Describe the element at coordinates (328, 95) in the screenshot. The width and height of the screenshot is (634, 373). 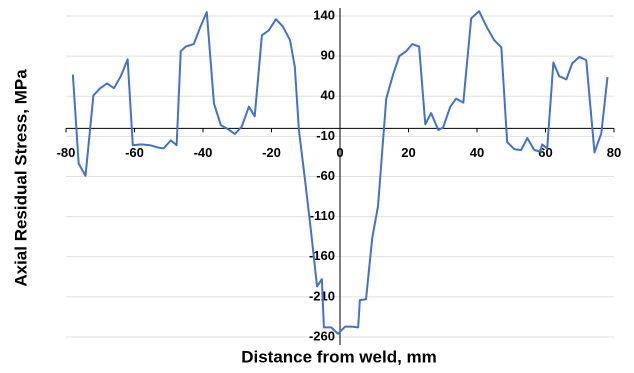
I see `y-tick-label: 40` at that location.